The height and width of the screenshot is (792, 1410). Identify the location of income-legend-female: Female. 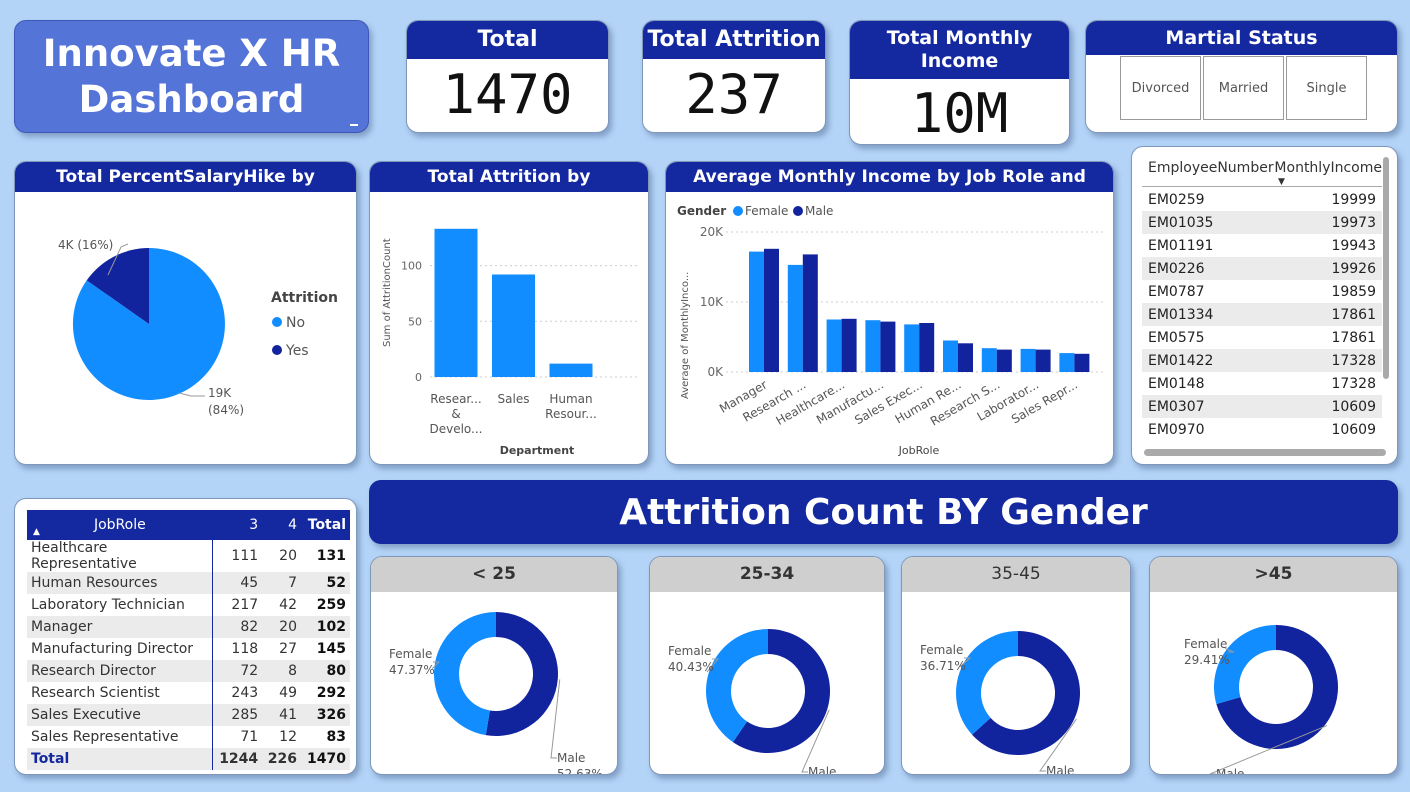
(766, 211).